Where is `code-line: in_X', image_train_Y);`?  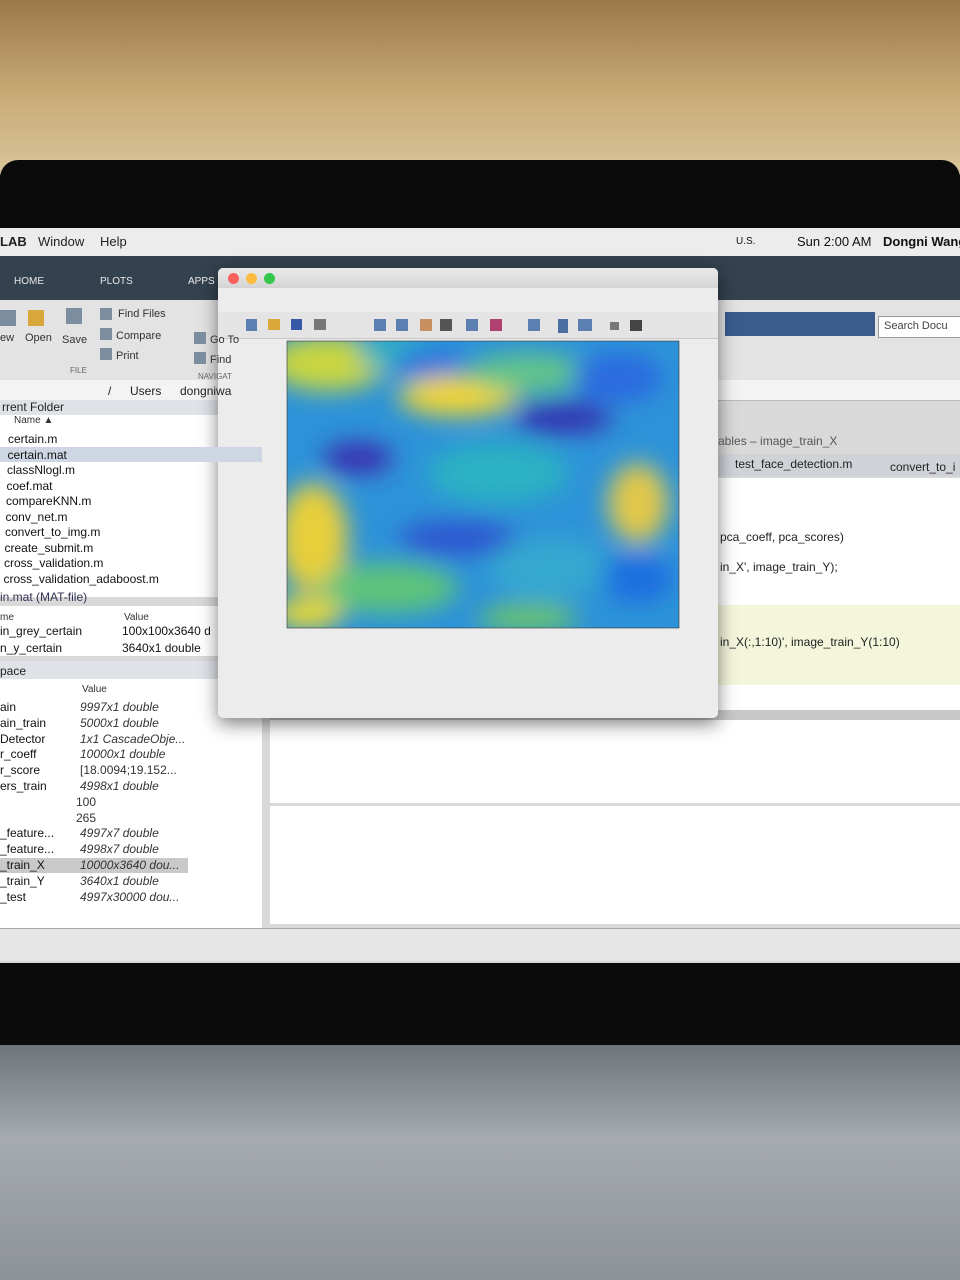 code-line: in_X', image_train_Y); is located at coordinates (779, 567).